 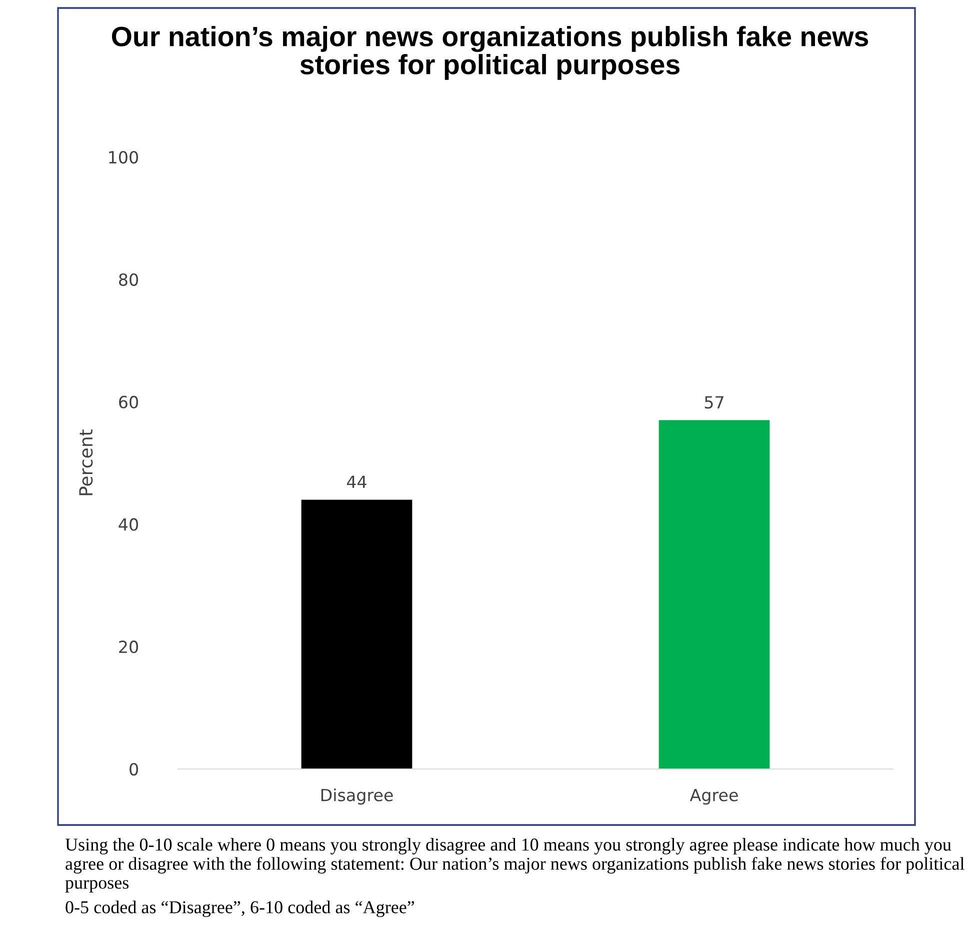 What do you see at coordinates (128, 647) in the screenshot?
I see `y-tick-label: 20` at bounding box center [128, 647].